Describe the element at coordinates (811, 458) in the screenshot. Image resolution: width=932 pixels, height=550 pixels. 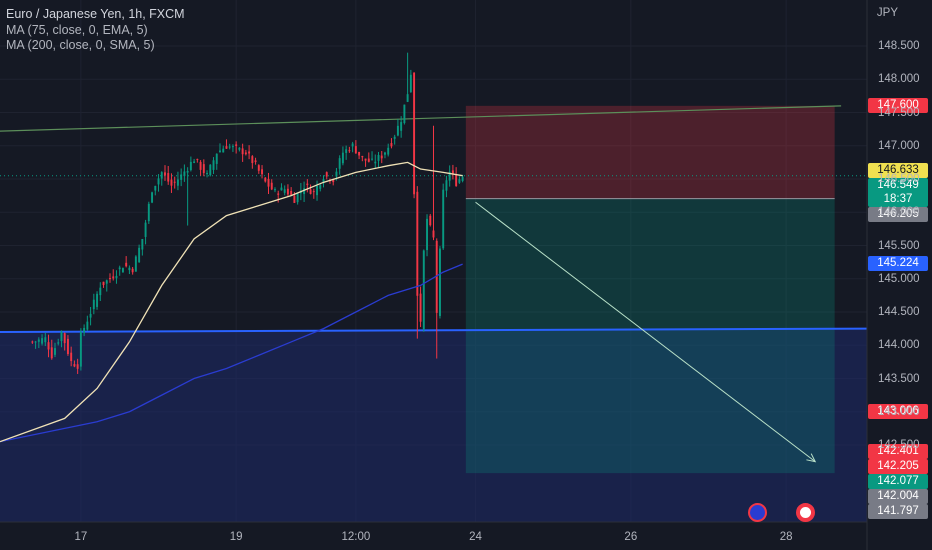
I see `projection-arrow-head` at that location.